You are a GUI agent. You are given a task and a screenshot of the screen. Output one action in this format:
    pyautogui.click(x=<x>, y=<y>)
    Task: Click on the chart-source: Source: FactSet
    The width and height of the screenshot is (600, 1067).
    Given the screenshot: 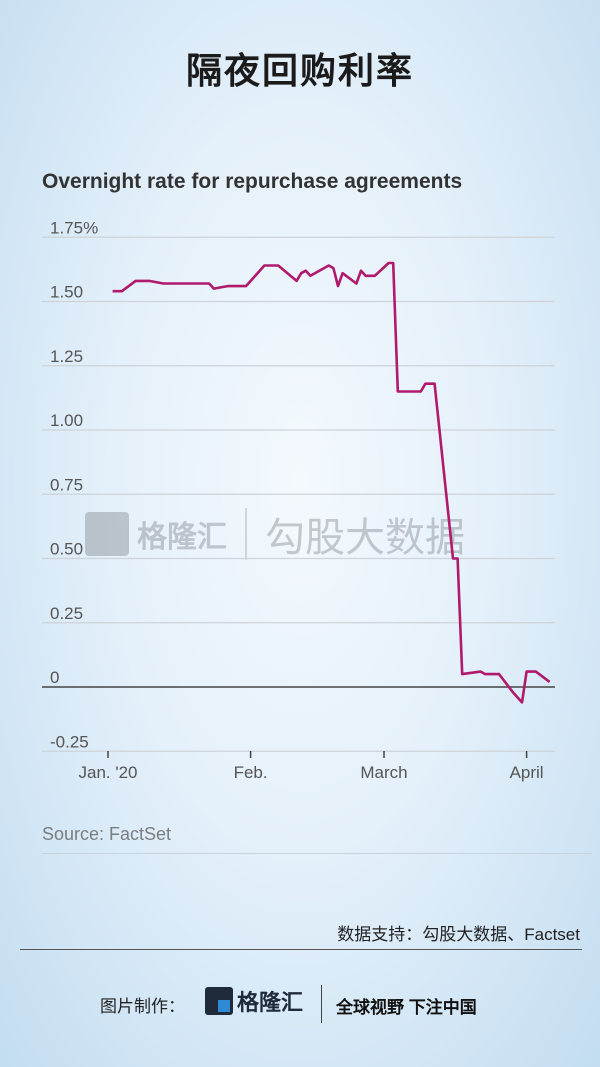 What is the action you would take?
    pyautogui.click(x=107, y=834)
    